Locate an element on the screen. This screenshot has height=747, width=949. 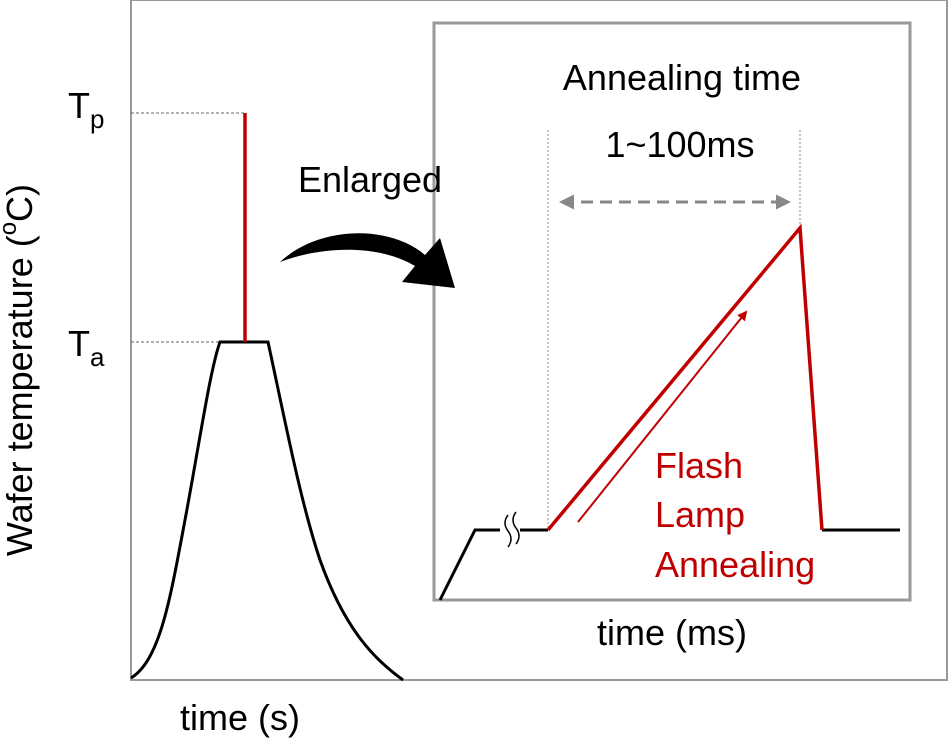
x-axis-label: time (s) is located at coordinates (240, 717).